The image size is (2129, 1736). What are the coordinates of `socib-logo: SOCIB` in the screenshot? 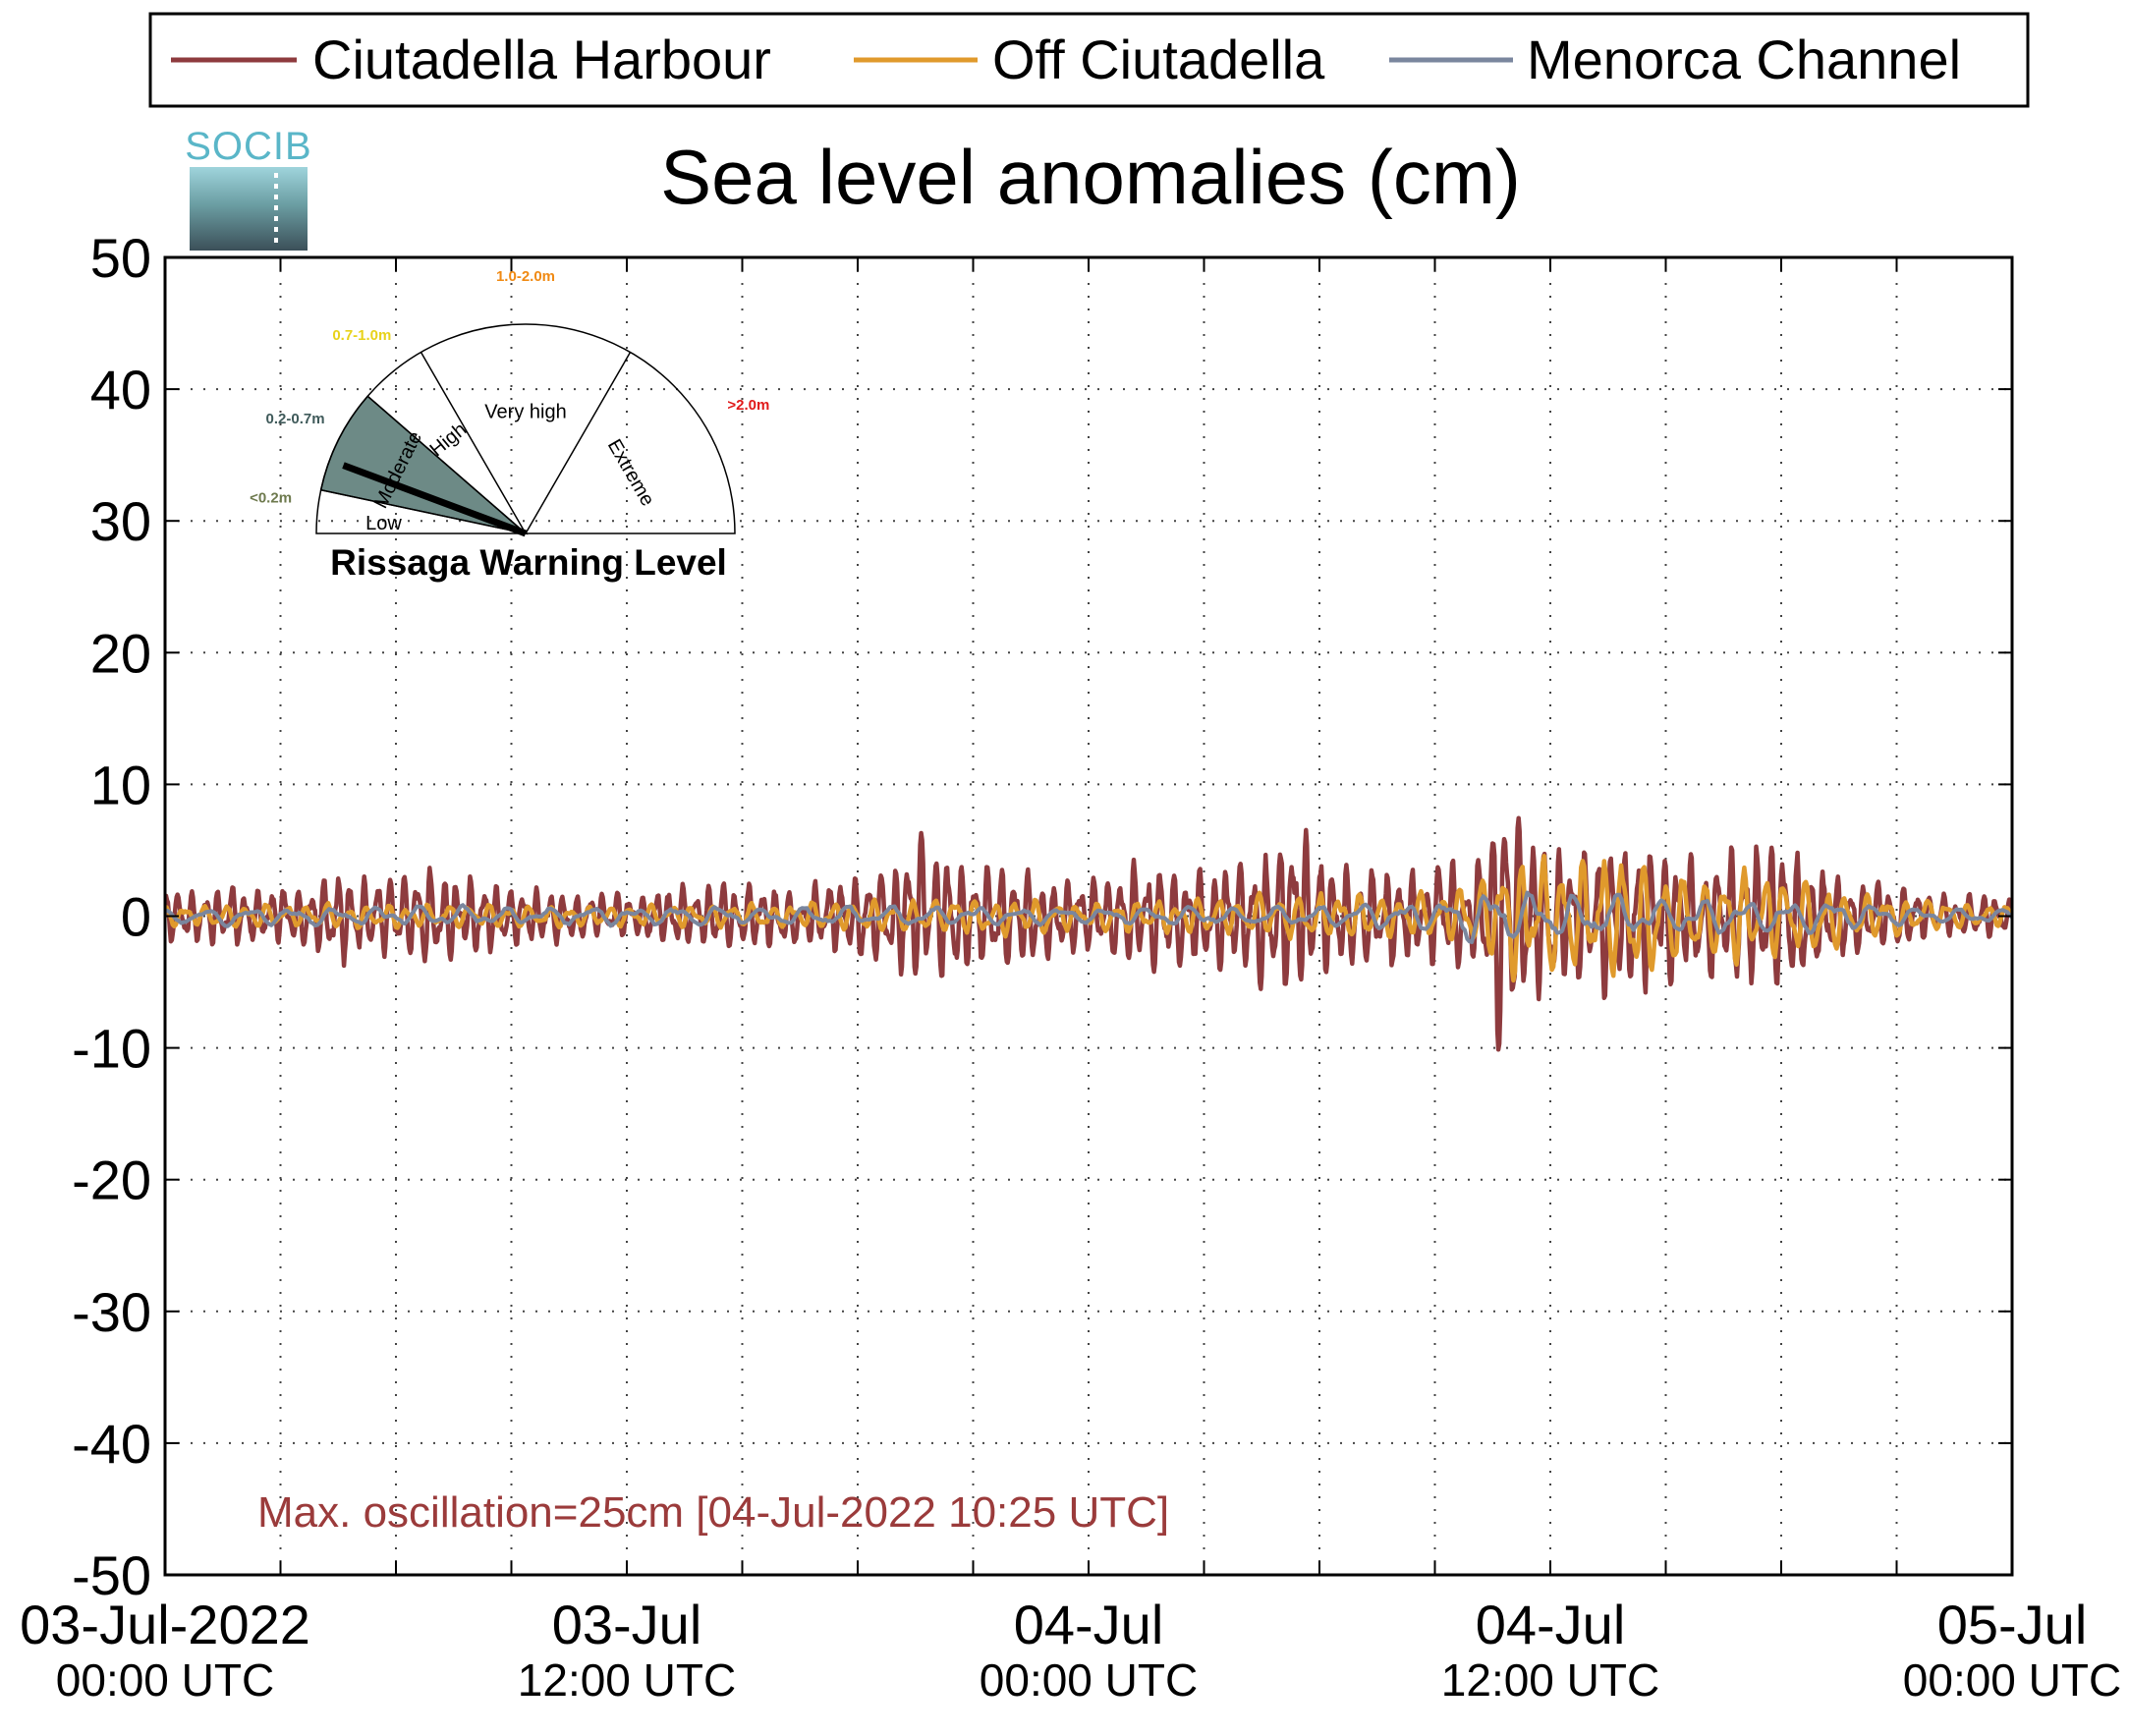 It's located at (248, 188).